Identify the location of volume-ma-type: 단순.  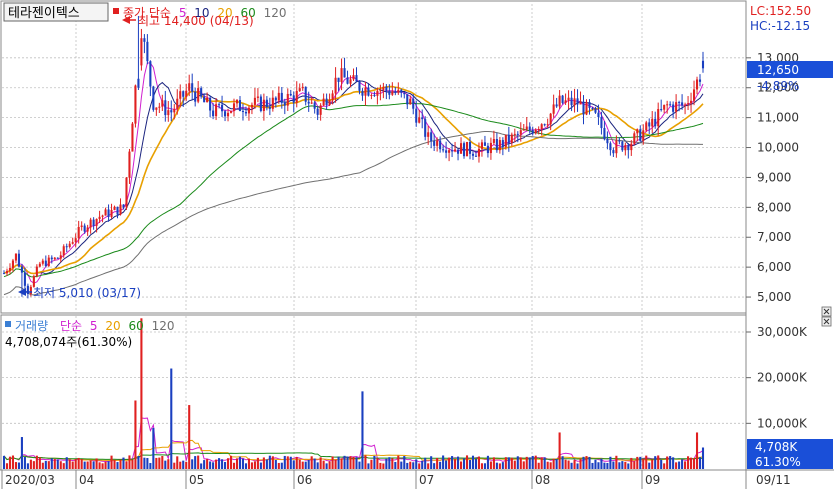
(71, 326).